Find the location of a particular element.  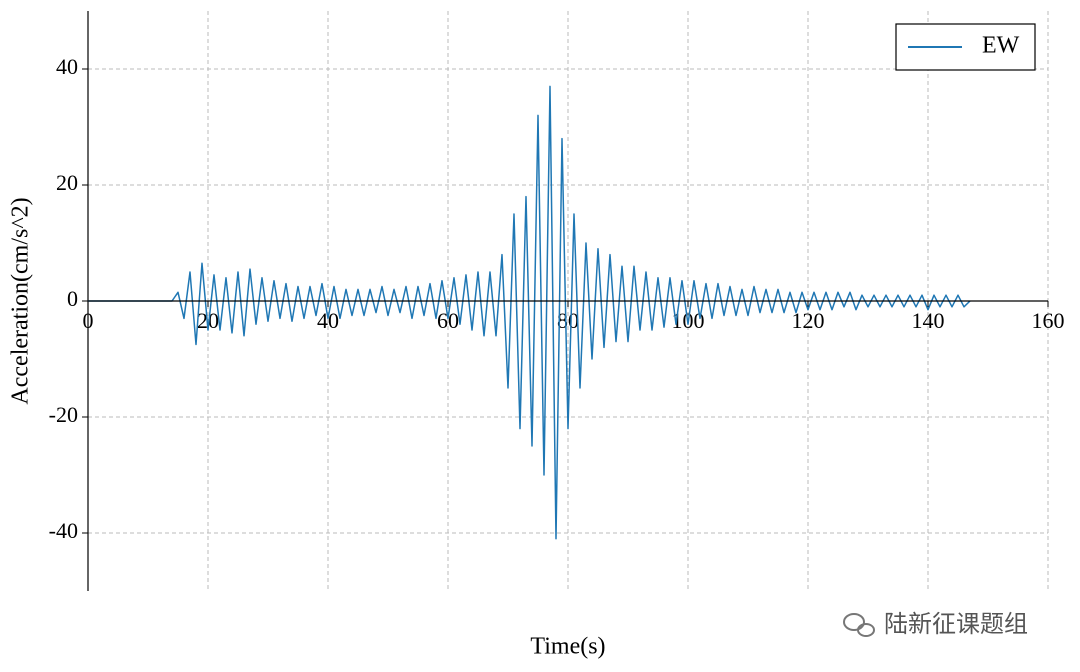

x-tick-label: 120 is located at coordinates (808, 320).